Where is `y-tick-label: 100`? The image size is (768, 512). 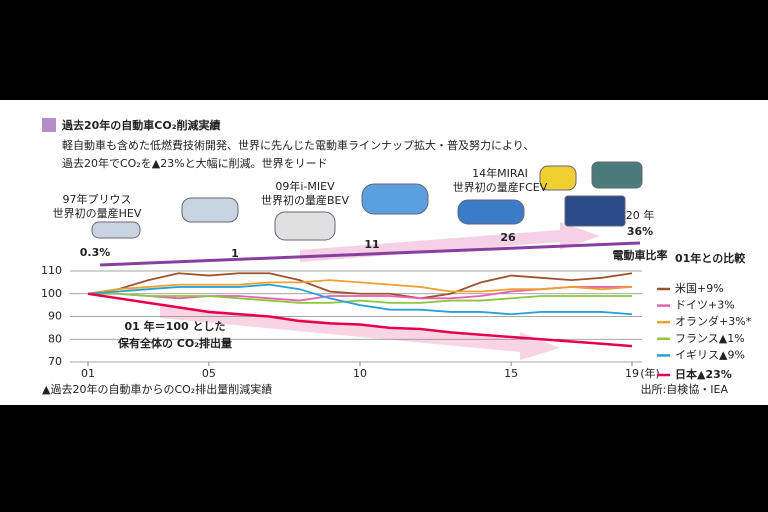
y-tick-label: 100 is located at coordinates (51, 293).